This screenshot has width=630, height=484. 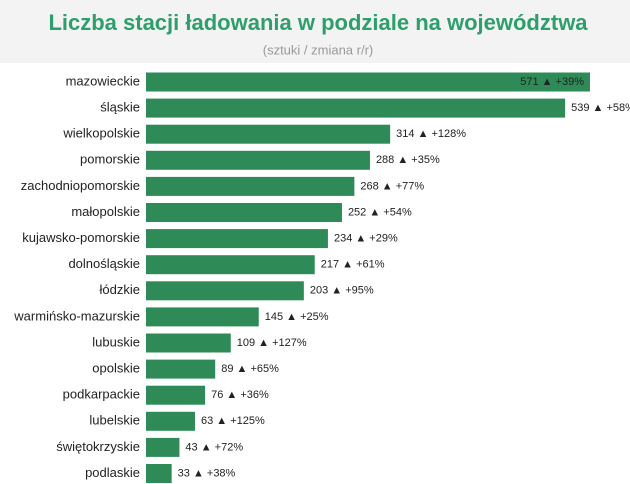 What do you see at coordinates (431, 134) in the screenshot?
I see `value-label: 314 ▲ +128%` at bounding box center [431, 134].